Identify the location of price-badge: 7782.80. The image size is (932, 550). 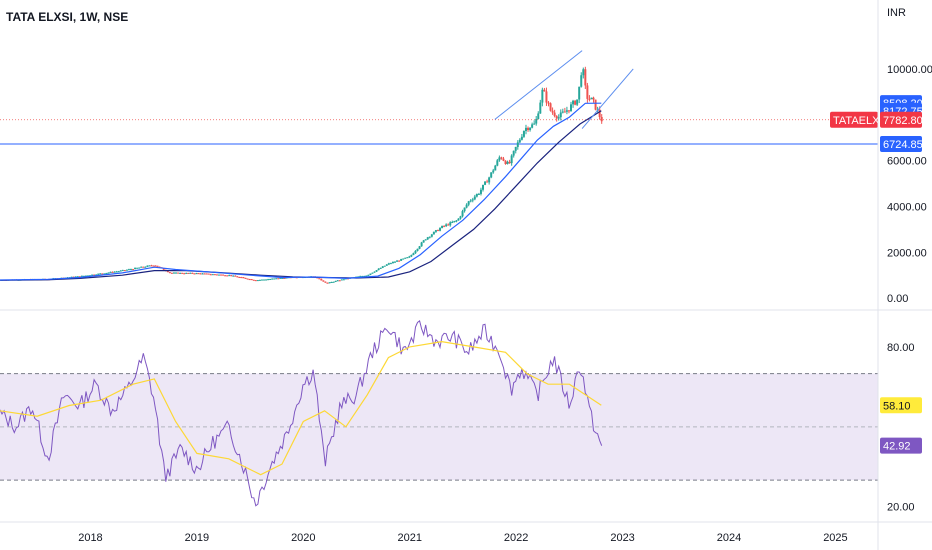
(903, 121).